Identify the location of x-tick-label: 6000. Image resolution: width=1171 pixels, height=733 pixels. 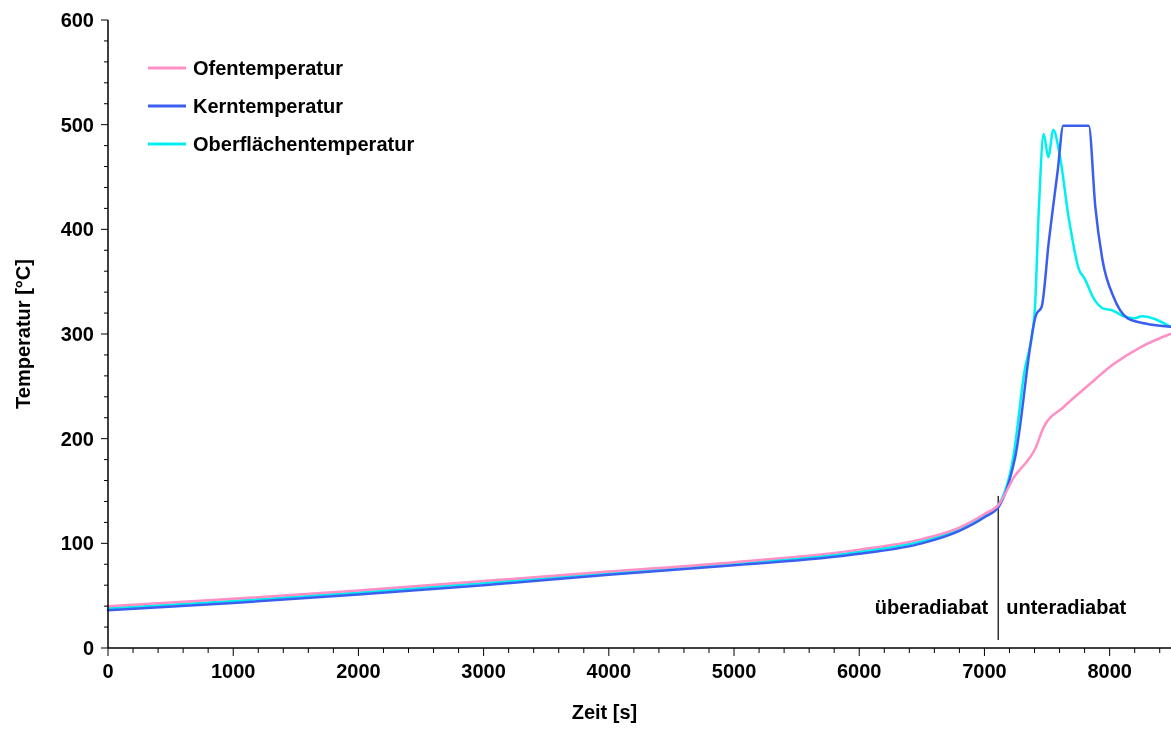
(859, 671).